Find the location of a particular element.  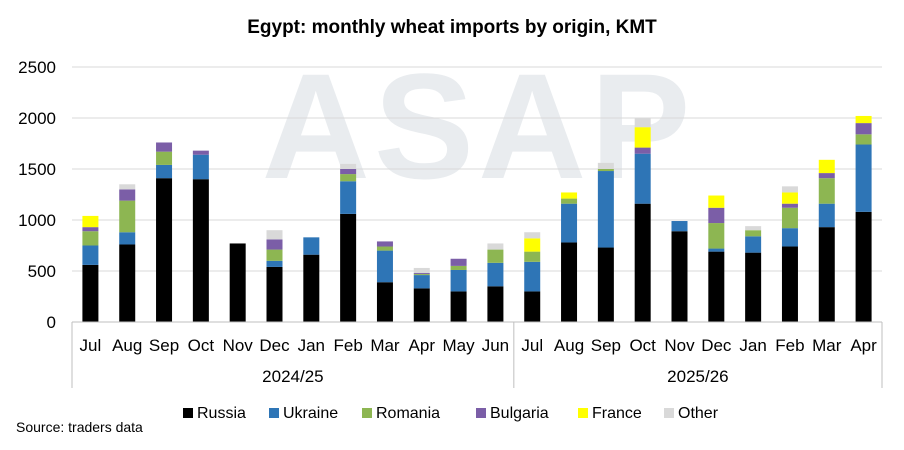

legend-swatch-russia is located at coordinates (188, 413).